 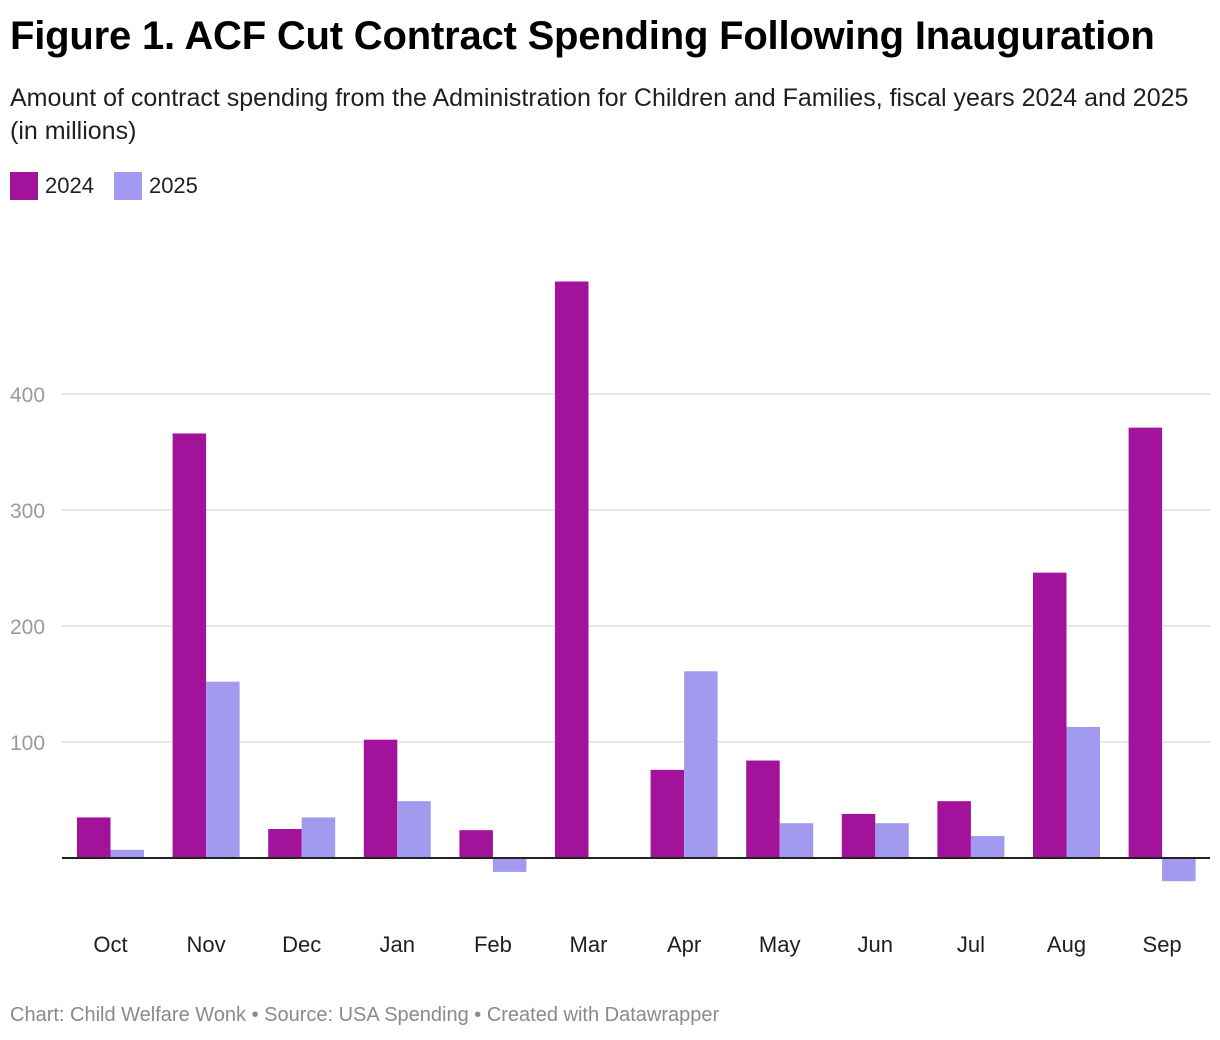 What do you see at coordinates (572, 570) in the screenshot?
I see `bar-2024-mar` at bounding box center [572, 570].